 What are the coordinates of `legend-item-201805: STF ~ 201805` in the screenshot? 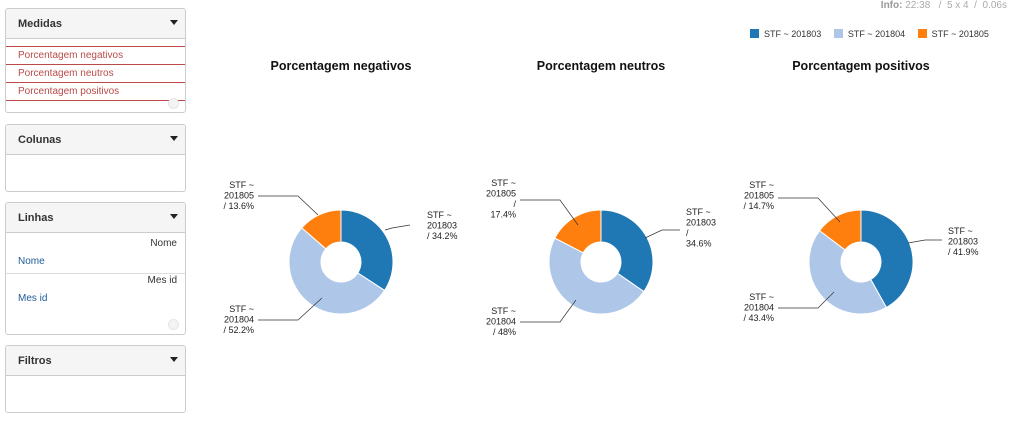 It's located at (953, 34).